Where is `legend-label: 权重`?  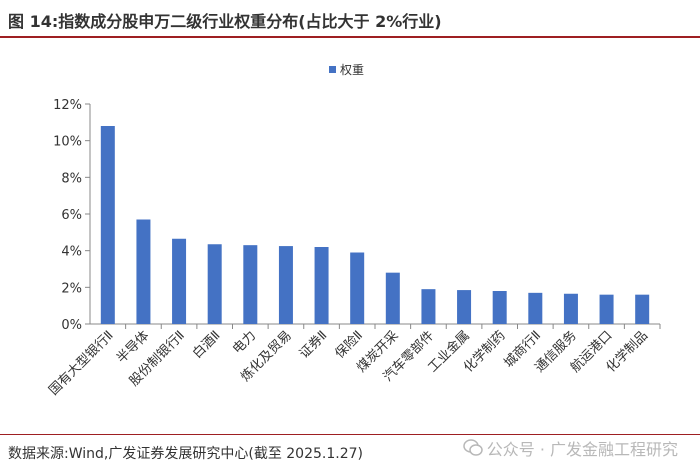
legend-label: 权重 is located at coordinates (352, 70).